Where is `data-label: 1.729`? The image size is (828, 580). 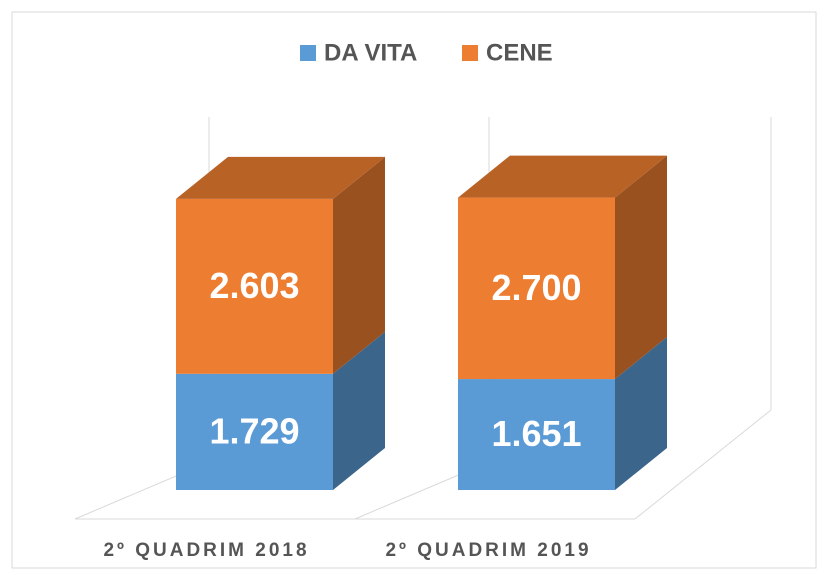 data-label: 1.729 is located at coordinates (254, 430).